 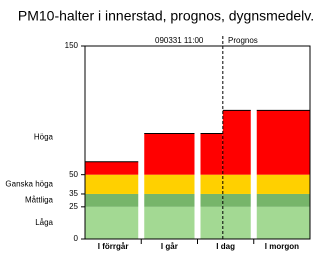 What do you see at coordinates (72, 45) in the screenshot?
I see `y-tick-label: 150` at bounding box center [72, 45].